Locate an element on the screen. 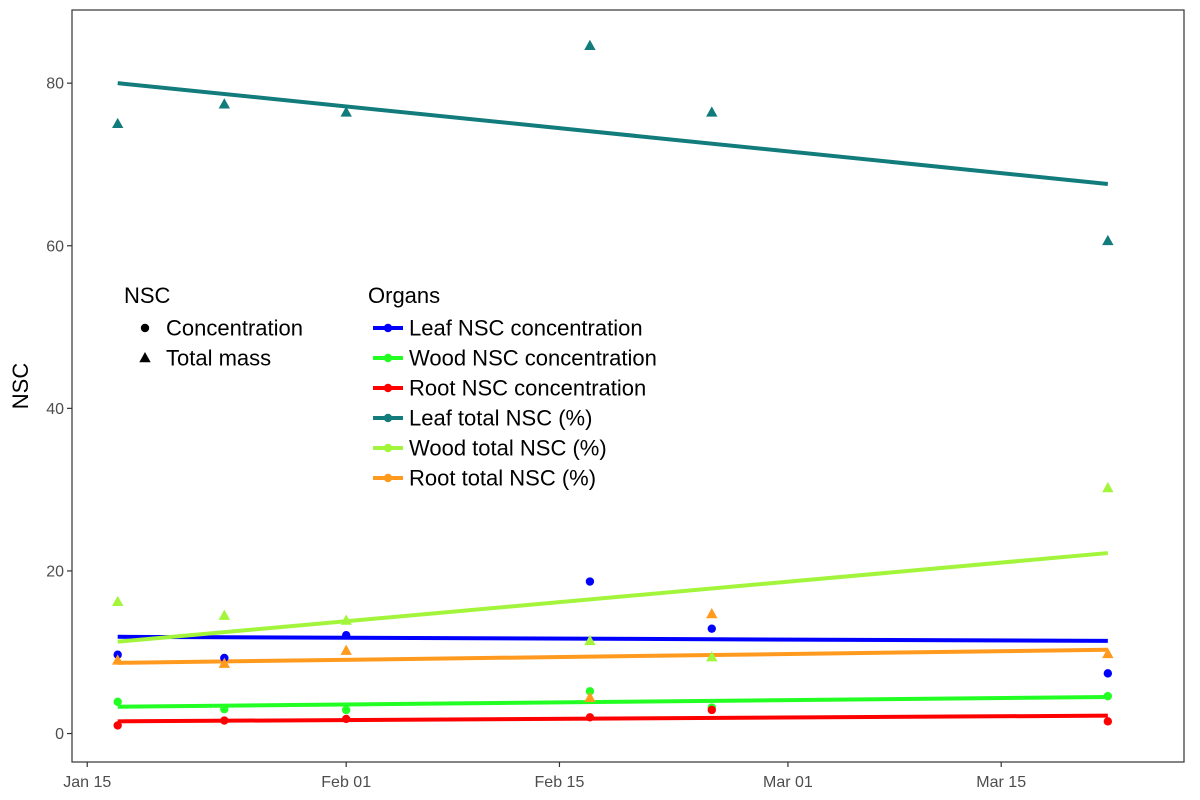 The width and height of the screenshot is (1200, 800). legend-key-dot-root-total-nsc is located at coordinates (388, 478).